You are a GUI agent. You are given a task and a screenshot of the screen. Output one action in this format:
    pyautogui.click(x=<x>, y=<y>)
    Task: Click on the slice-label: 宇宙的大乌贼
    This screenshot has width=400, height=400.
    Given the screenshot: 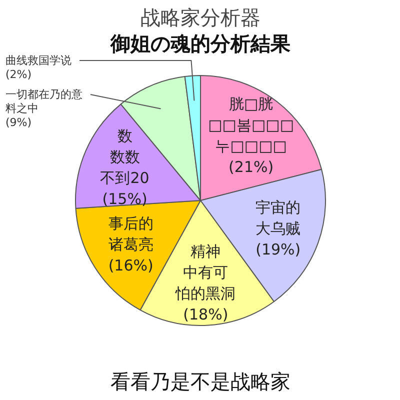 What is the action you would take?
    pyautogui.click(x=278, y=218)
    